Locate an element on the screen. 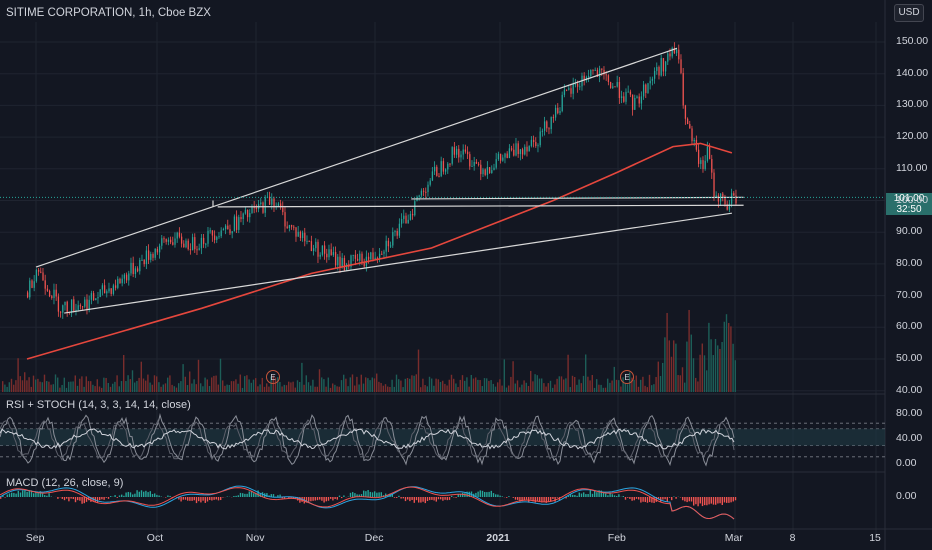 The width and height of the screenshot is (932, 550). earnings-marker-feb: E is located at coordinates (627, 377).